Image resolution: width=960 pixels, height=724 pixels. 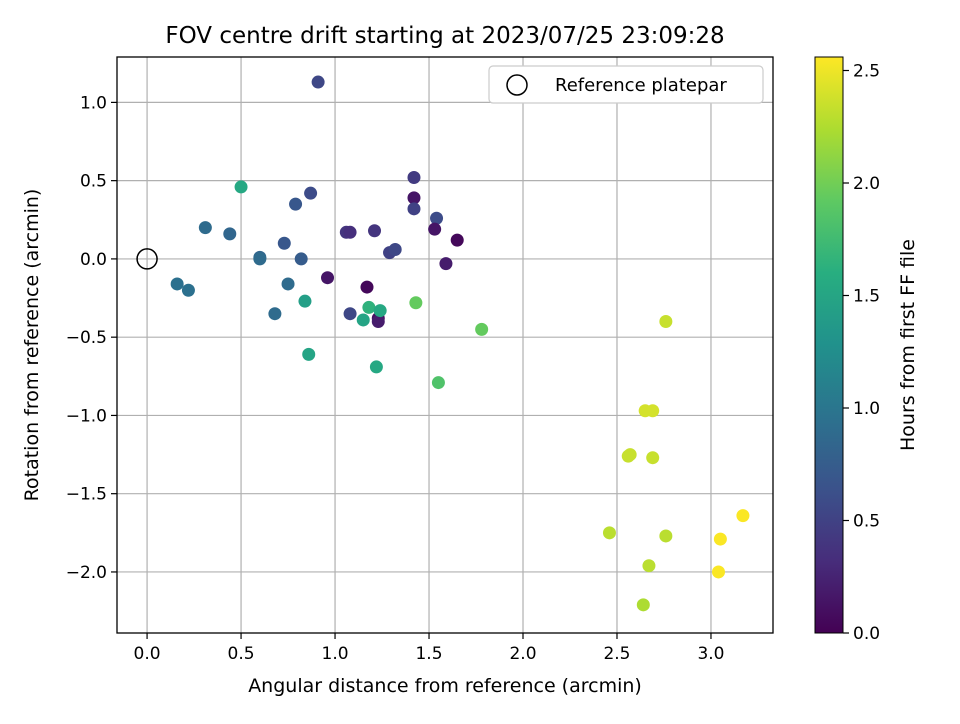 What do you see at coordinates (428, 654) in the screenshot?
I see `x-tick-label: 1.5` at bounding box center [428, 654].